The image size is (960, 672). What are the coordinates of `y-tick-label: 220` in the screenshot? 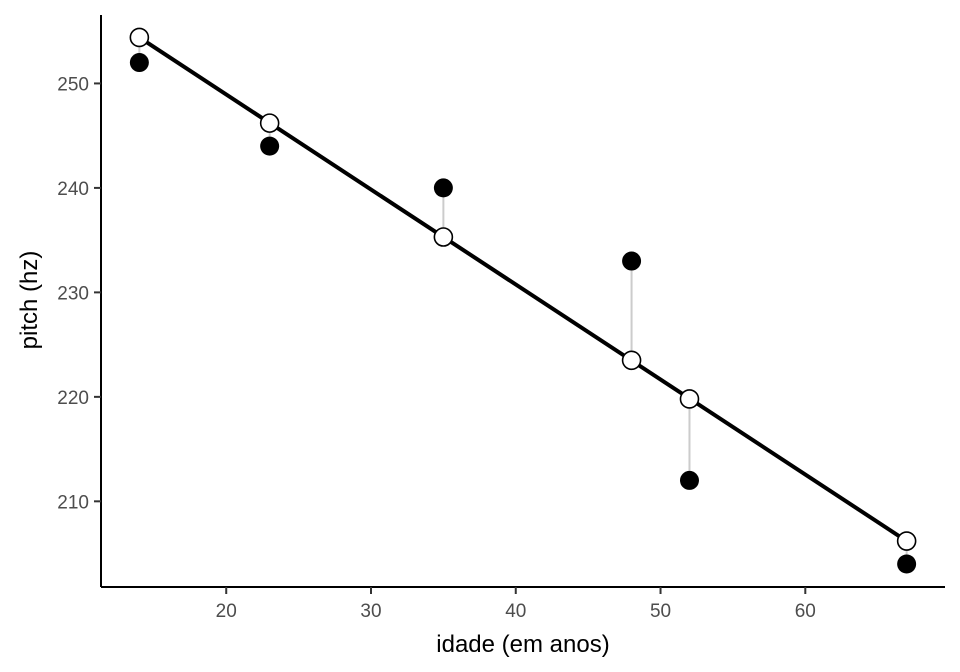 It's located at (73, 398).